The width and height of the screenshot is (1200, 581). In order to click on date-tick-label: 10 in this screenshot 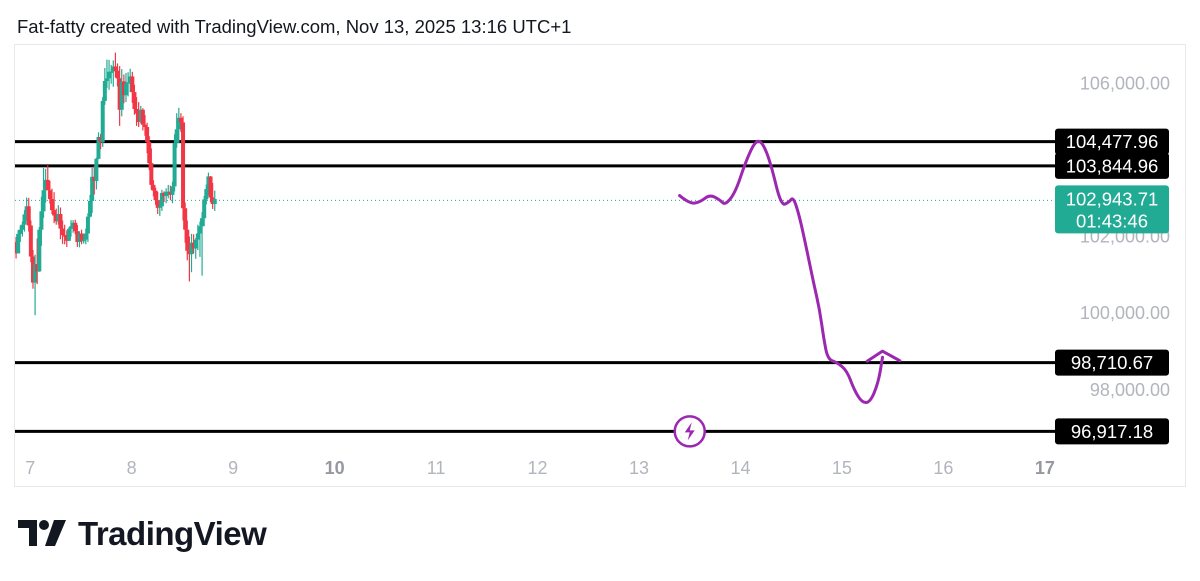, I will do `click(335, 468)`.